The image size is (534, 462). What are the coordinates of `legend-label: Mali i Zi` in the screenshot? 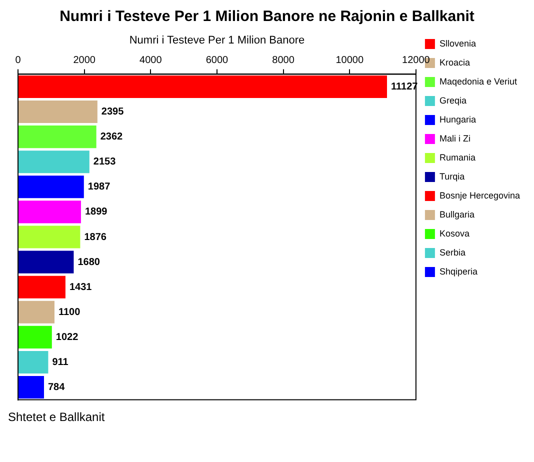 It's located at (454, 138).